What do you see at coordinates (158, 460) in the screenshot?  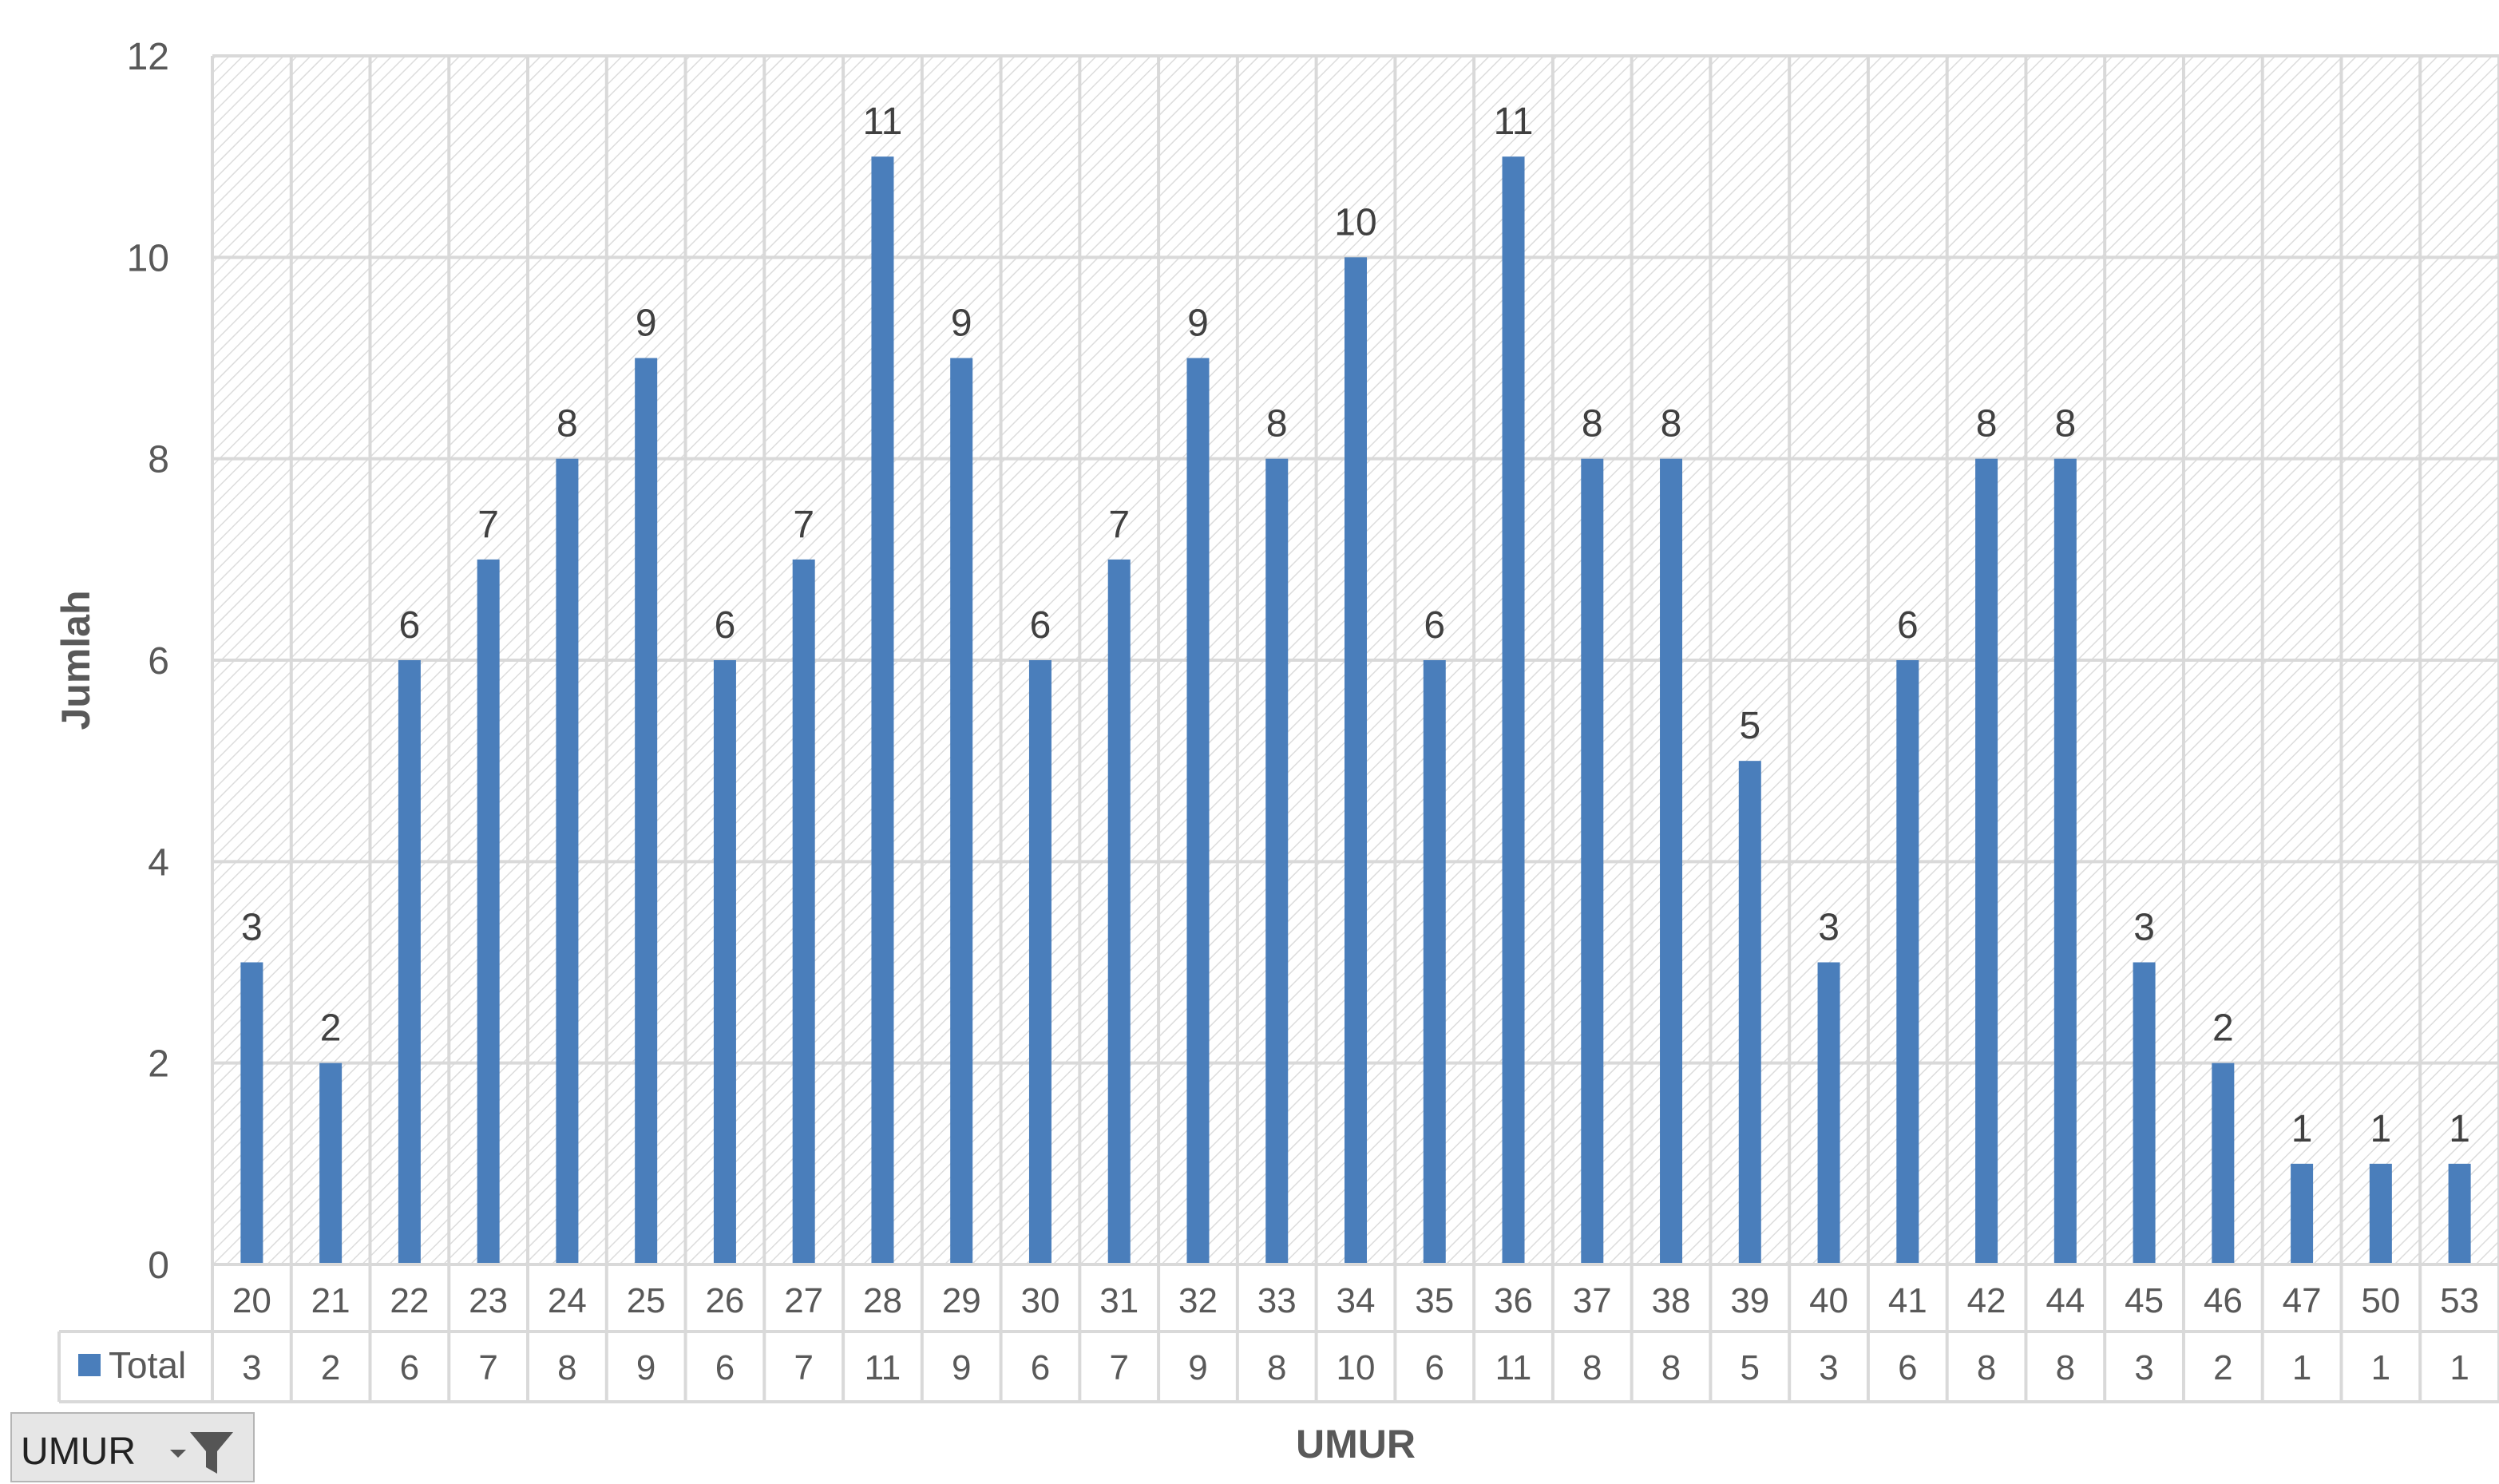 I see `y-tick-label: 8` at bounding box center [158, 460].